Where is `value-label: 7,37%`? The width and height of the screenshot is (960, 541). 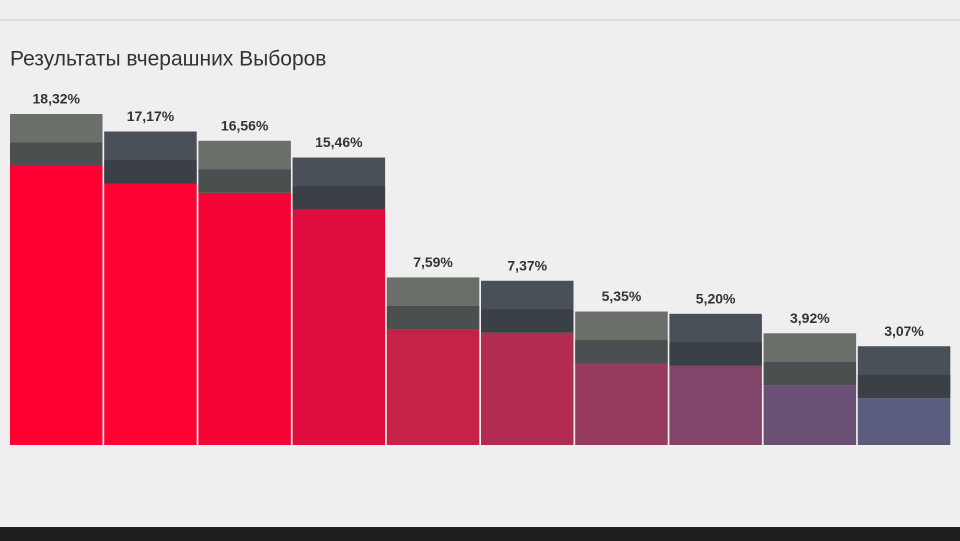 value-label: 7,37% is located at coordinates (527, 265).